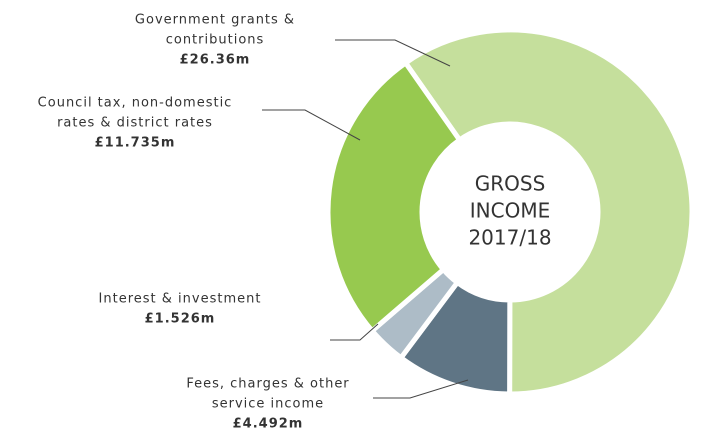 The height and width of the screenshot is (430, 710). What do you see at coordinates (135, 123) in the screenshot?
I see `slice-label: rates & district rates` at bounding box center [135, 123].